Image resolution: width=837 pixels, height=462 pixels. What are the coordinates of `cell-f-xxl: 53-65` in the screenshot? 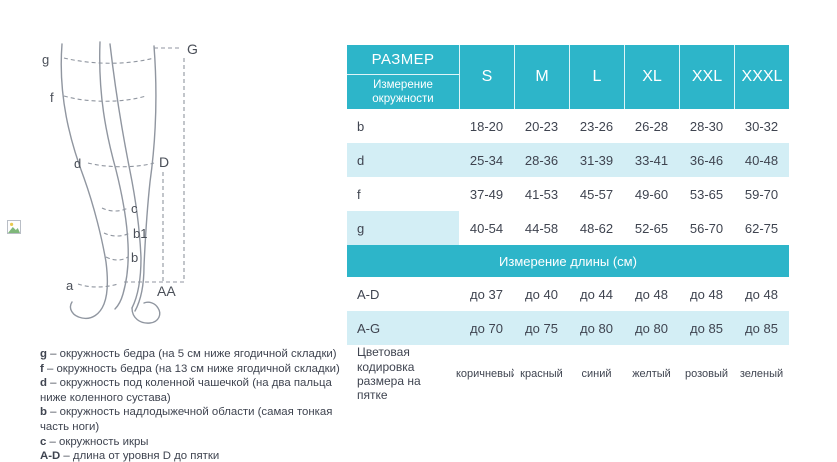 It's located at (706, 194).